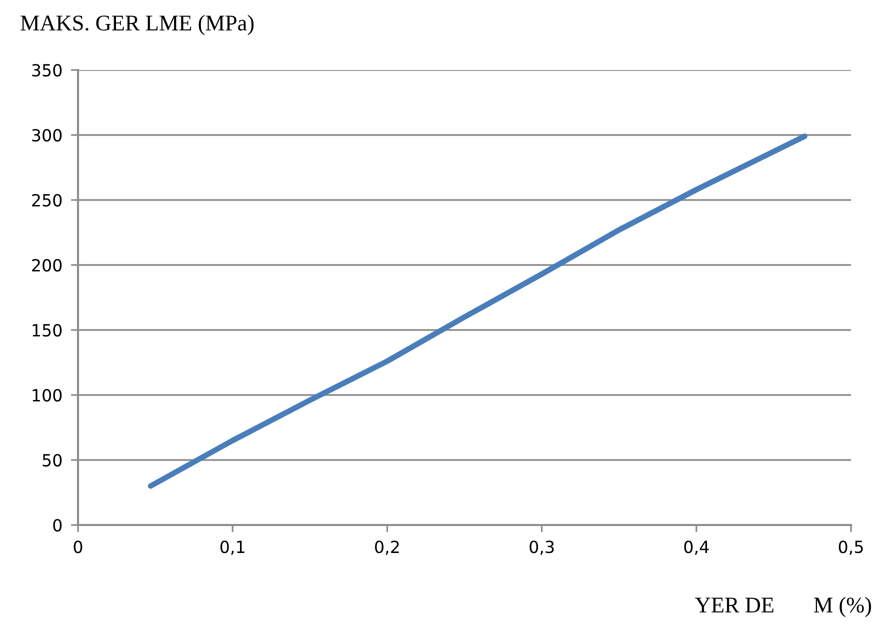  Describe the element at coordinates (542, 547) in the screenshot. I see `x-tick-label: 0,3` at that location.